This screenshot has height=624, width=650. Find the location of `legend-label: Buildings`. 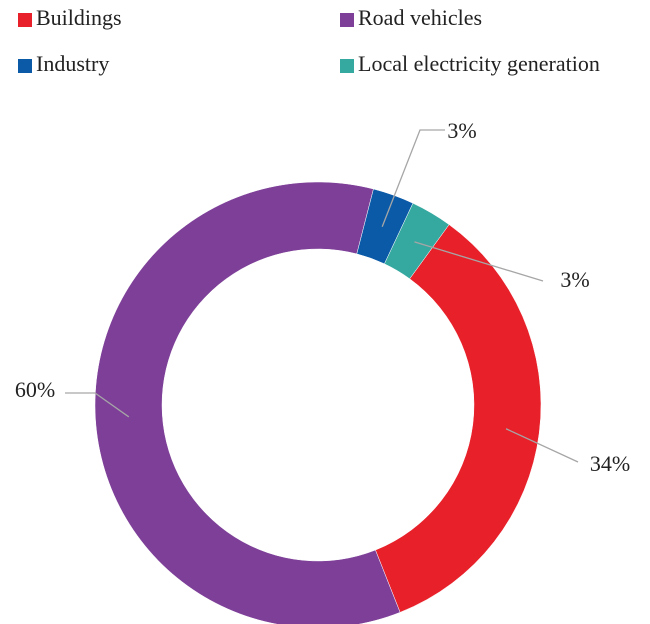

legend-label: Buildings is located at coordinates (79, 17).